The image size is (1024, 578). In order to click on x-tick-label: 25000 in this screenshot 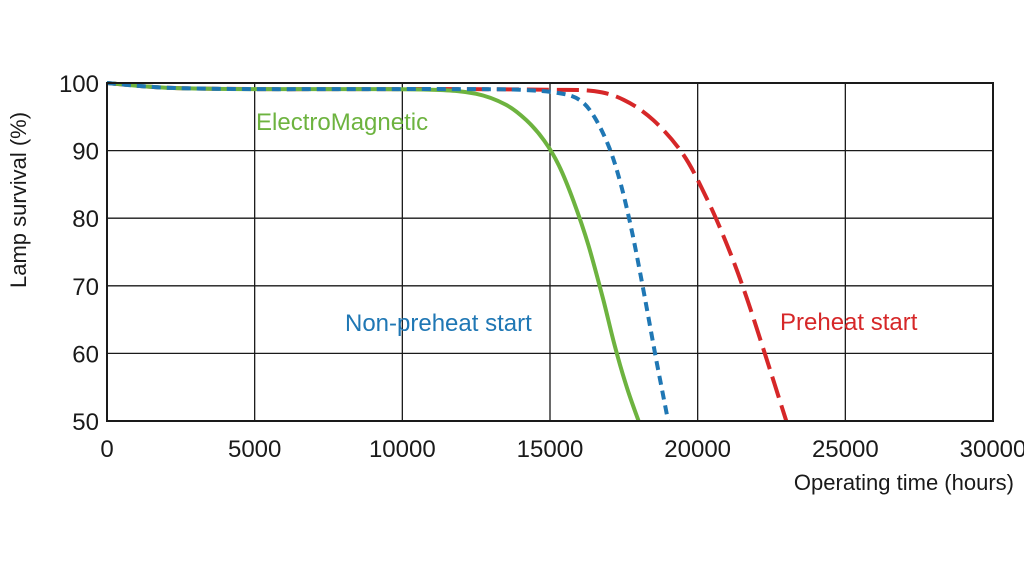, I will do `click(845, 449)`.